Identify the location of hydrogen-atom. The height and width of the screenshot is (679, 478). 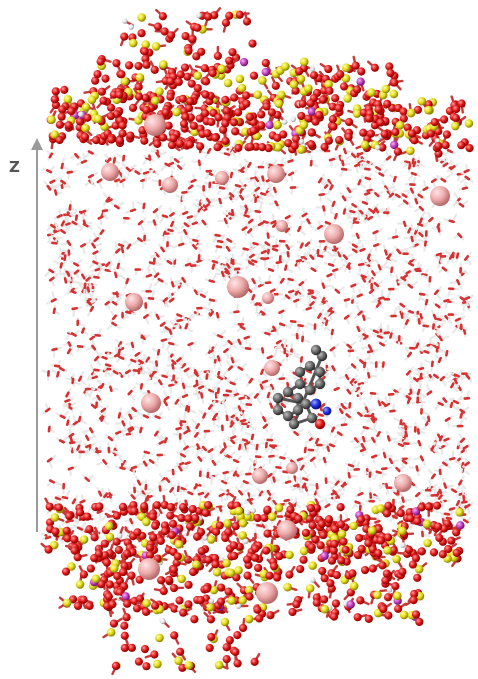
(119, 536).